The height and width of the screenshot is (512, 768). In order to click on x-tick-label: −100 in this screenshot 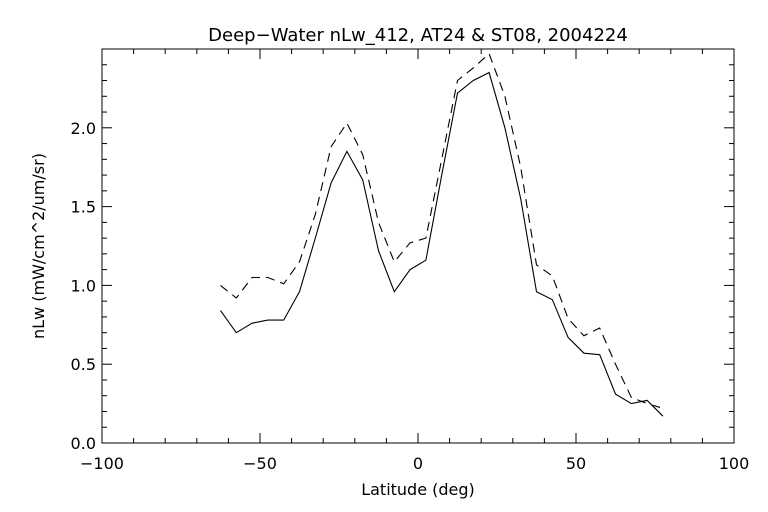, I will do `click(102, 463)`.